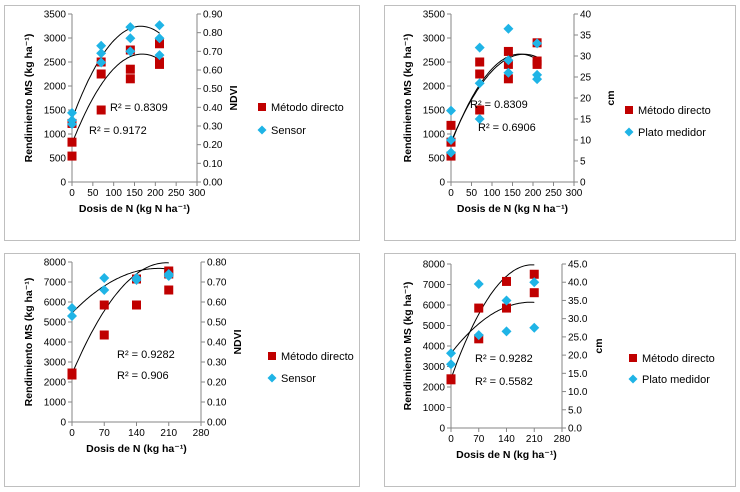 This screenshot has width=740, height=492. Describe the element at coordinates (434, 15) in the screenshot. I see `y-tick-label: 3500` at that location.